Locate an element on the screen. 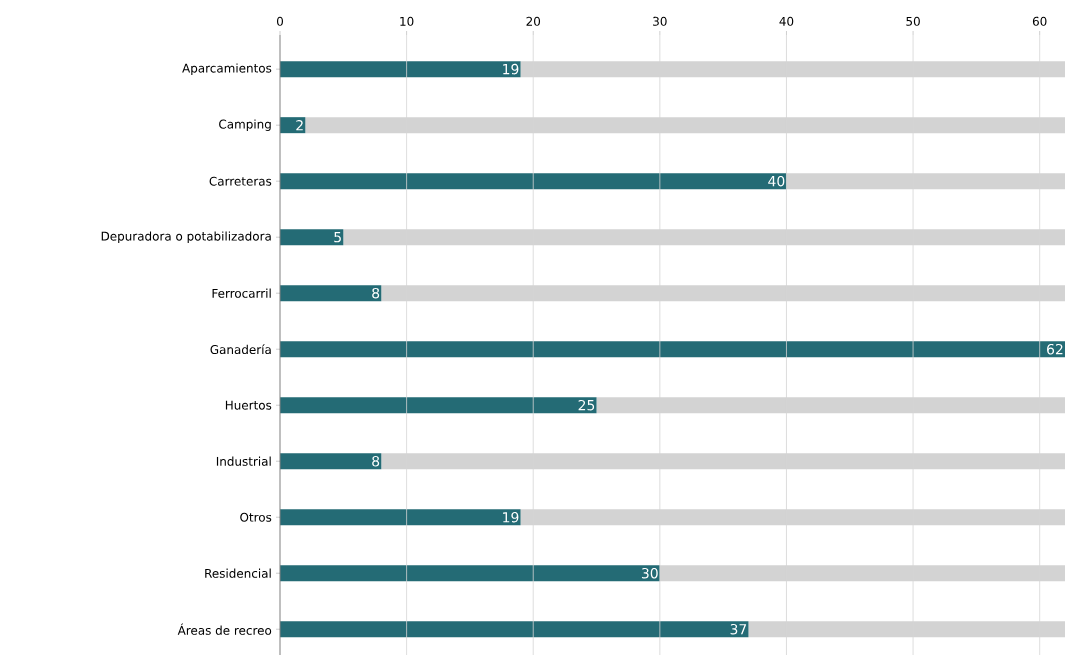 This screenshot has width=1065, height=655. data-label: 62 is located at coordinates (1055, 349).